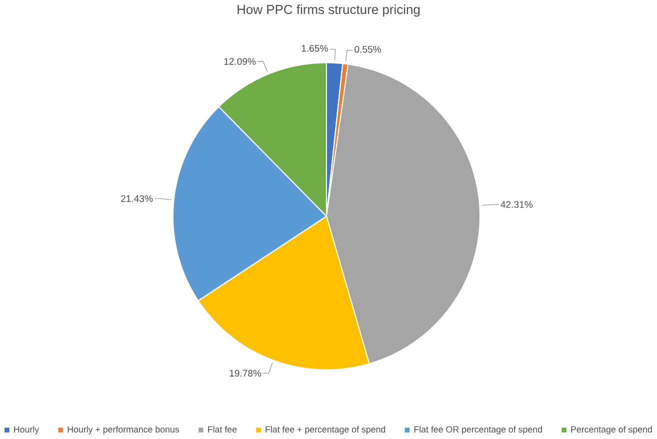 Image resolution: width=657 pixels, height=439 pixels. What do you see at coordinates (240, 61) in the screenshot?
I see `data-label: 12.09%` at bounding box center [240, 61].